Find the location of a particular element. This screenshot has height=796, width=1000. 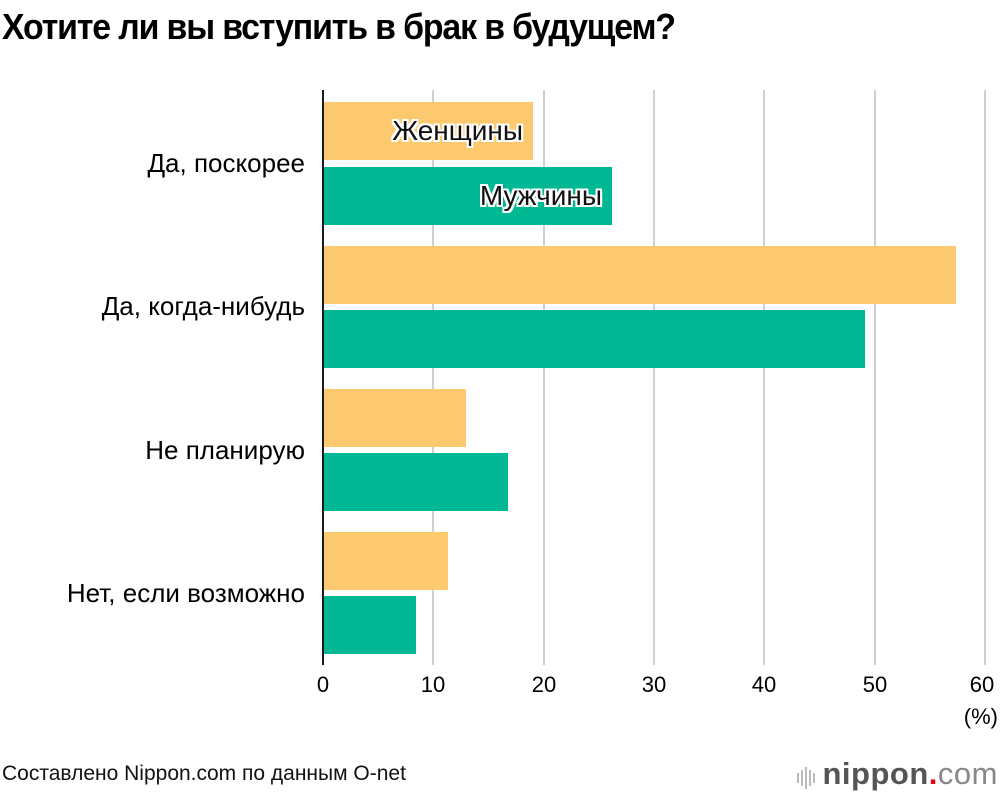

bar-women: Женщины is located at coordinates (428, 131).